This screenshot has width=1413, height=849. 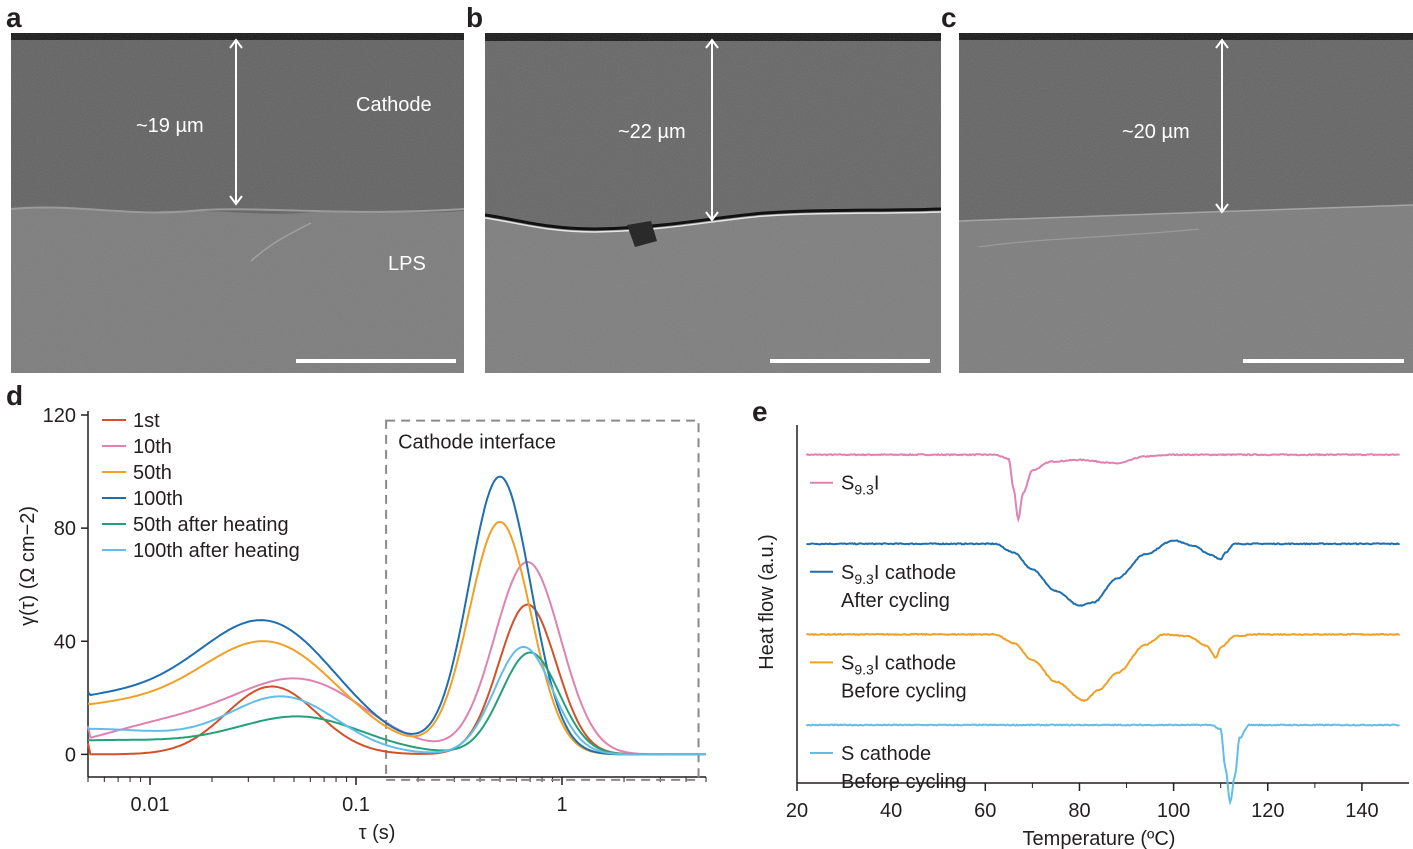 What do you see at coordinates (767, 602) in the screenshot?
I see `y-axis-label-e: Heat flow (a.u.)` at bounding box center [767, 602].